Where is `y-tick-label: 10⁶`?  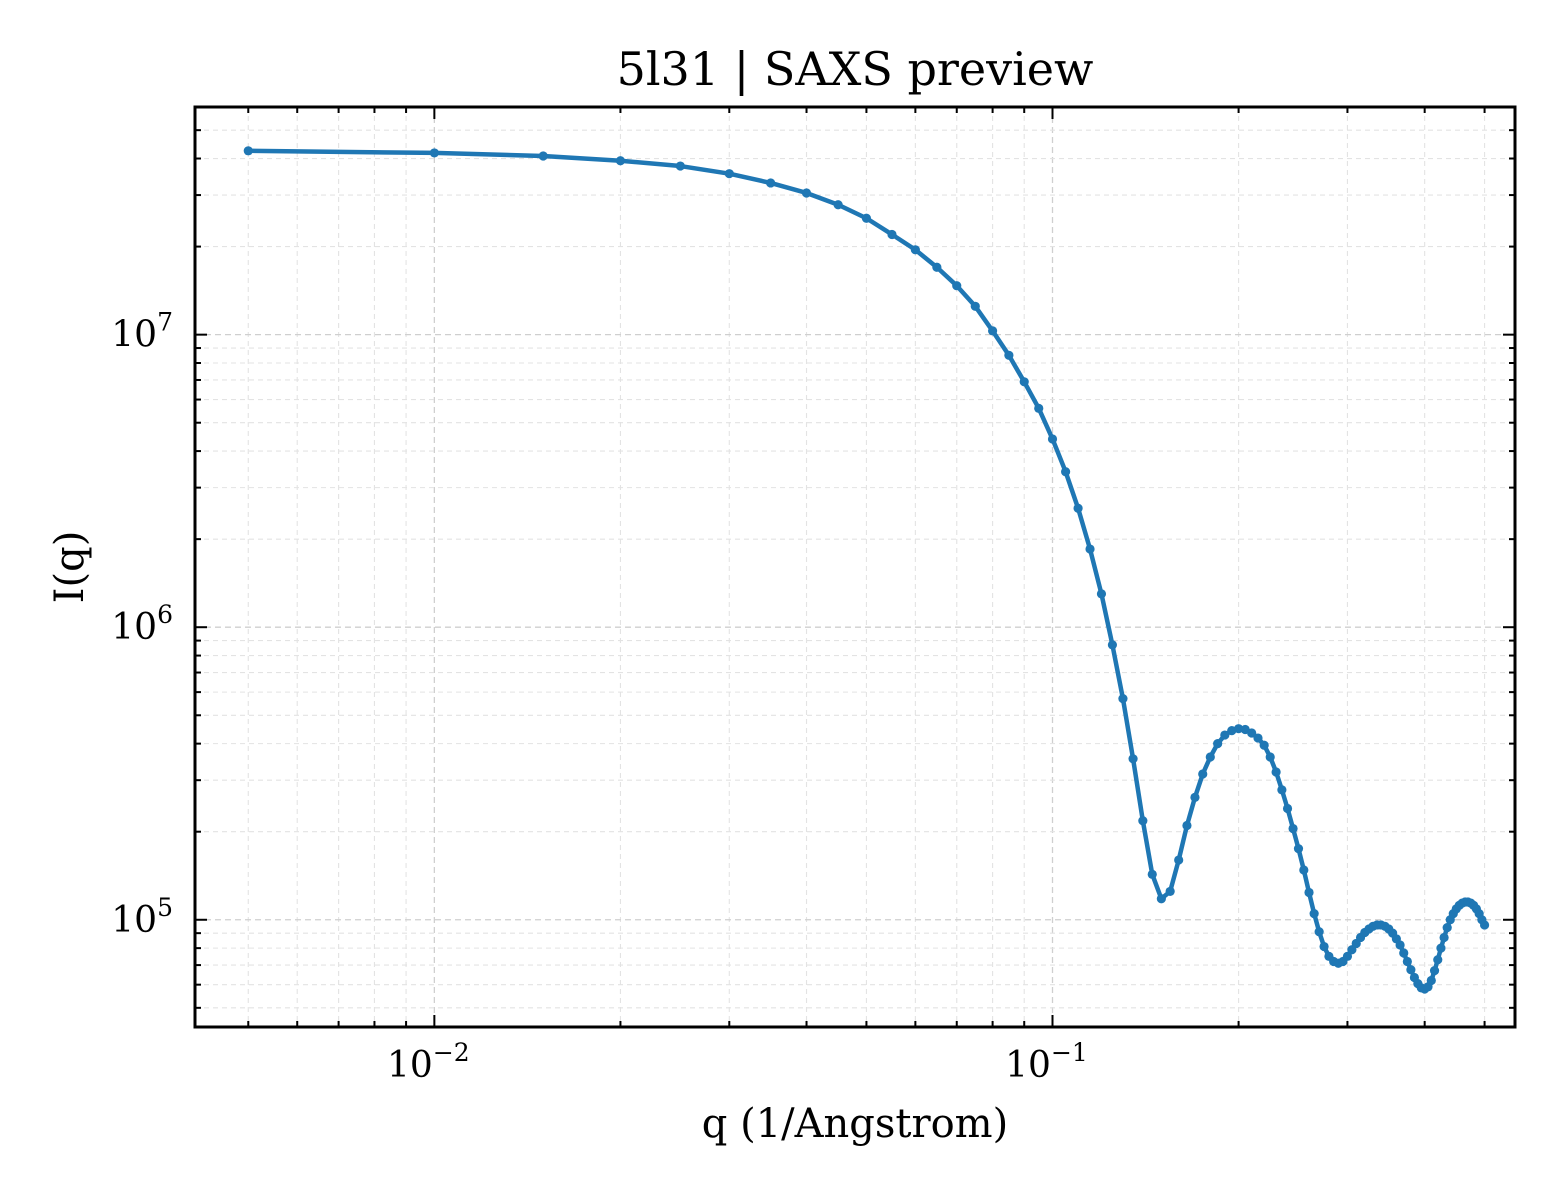 y-tick-label: 10⁶ is located at coordinates (142, 624).